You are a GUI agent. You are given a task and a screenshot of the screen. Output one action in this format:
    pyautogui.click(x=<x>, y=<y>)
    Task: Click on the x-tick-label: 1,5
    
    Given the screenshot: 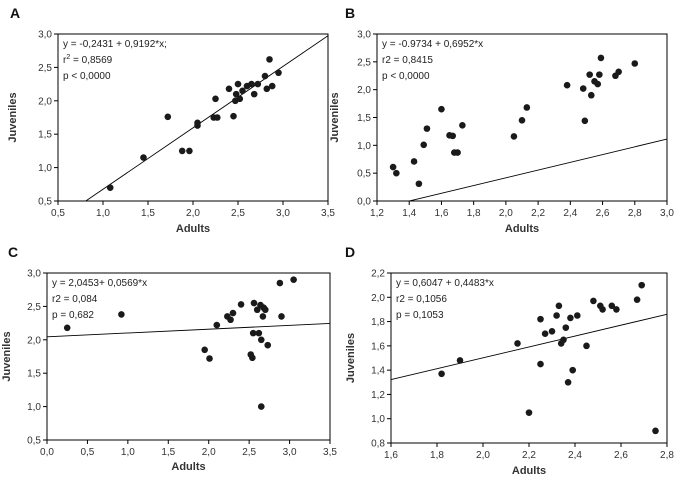 What is the action you would take?
    pyautogui.click(x=148, y=213)
    